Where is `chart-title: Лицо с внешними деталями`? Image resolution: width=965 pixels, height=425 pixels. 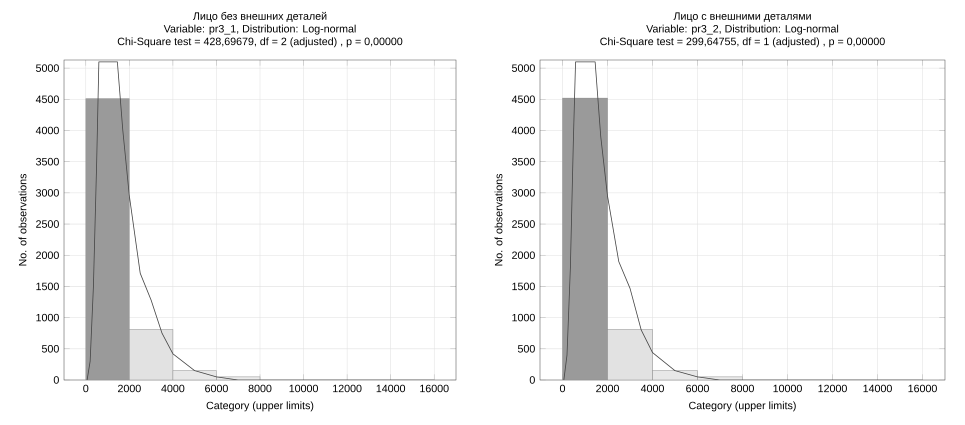 chart-title: Лицо с внешними деталями is located at coordinates (742, 17).